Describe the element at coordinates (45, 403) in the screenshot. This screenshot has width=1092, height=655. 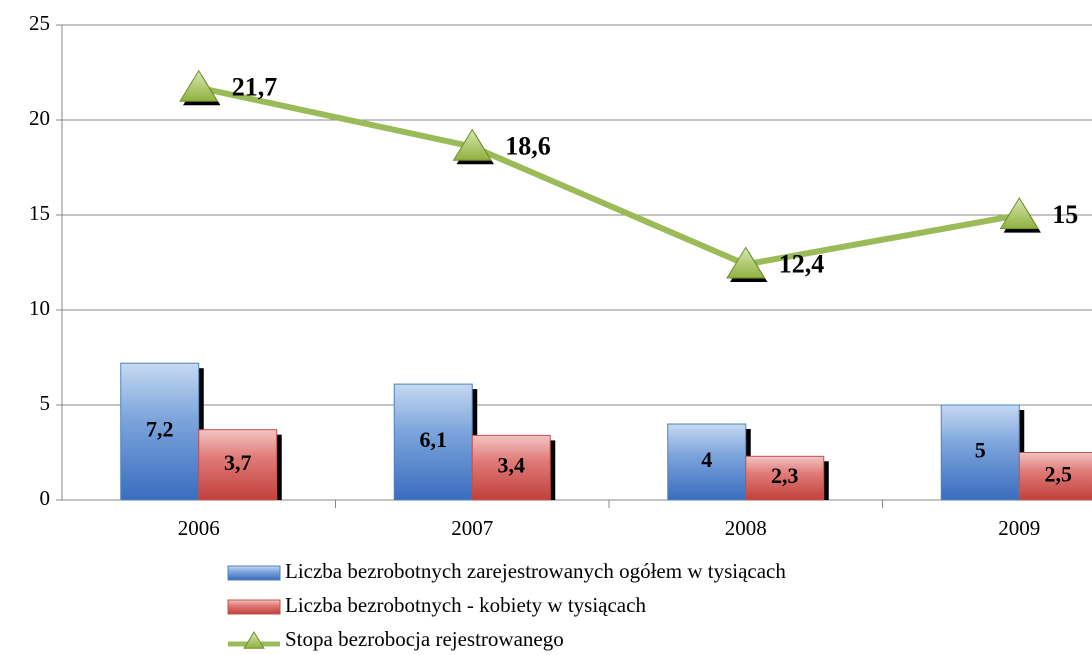
I see `y-tick-label: 5` at that location.